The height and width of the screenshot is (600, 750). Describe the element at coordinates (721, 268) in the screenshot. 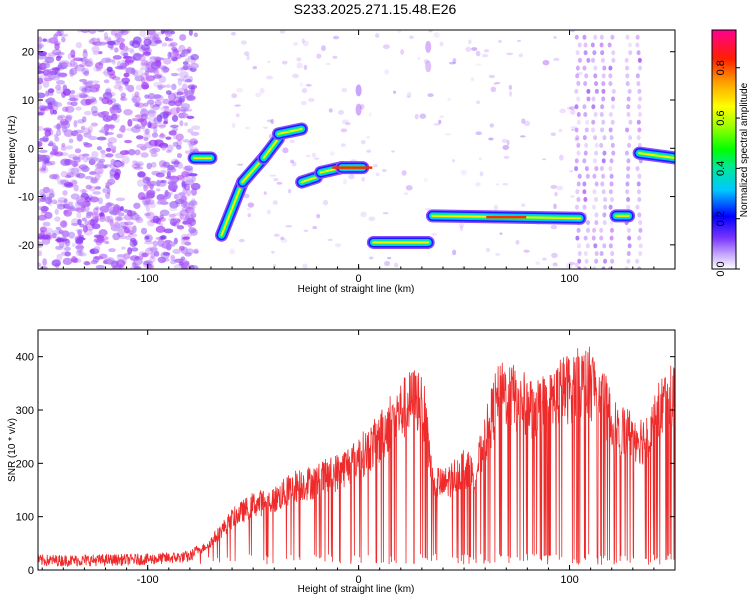

I see `colorbar-tick-label: 0.0` at that location.